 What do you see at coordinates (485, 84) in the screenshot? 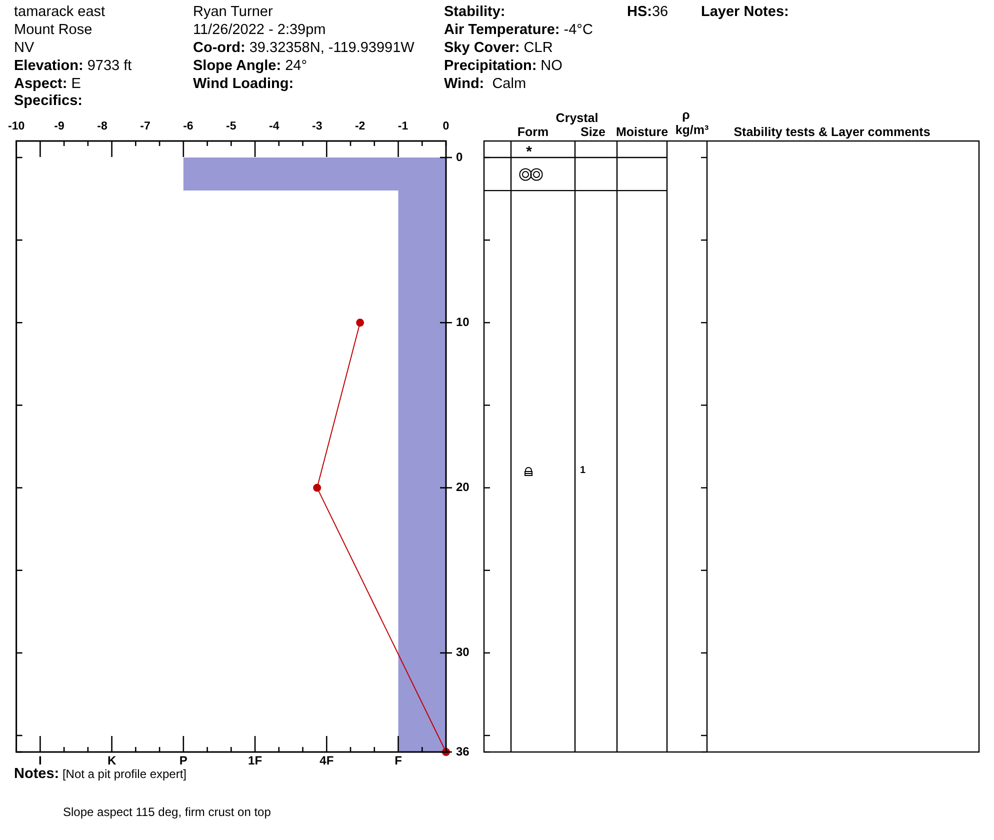
I see `text: Wind: Calm` at bounding box center [485, 84].